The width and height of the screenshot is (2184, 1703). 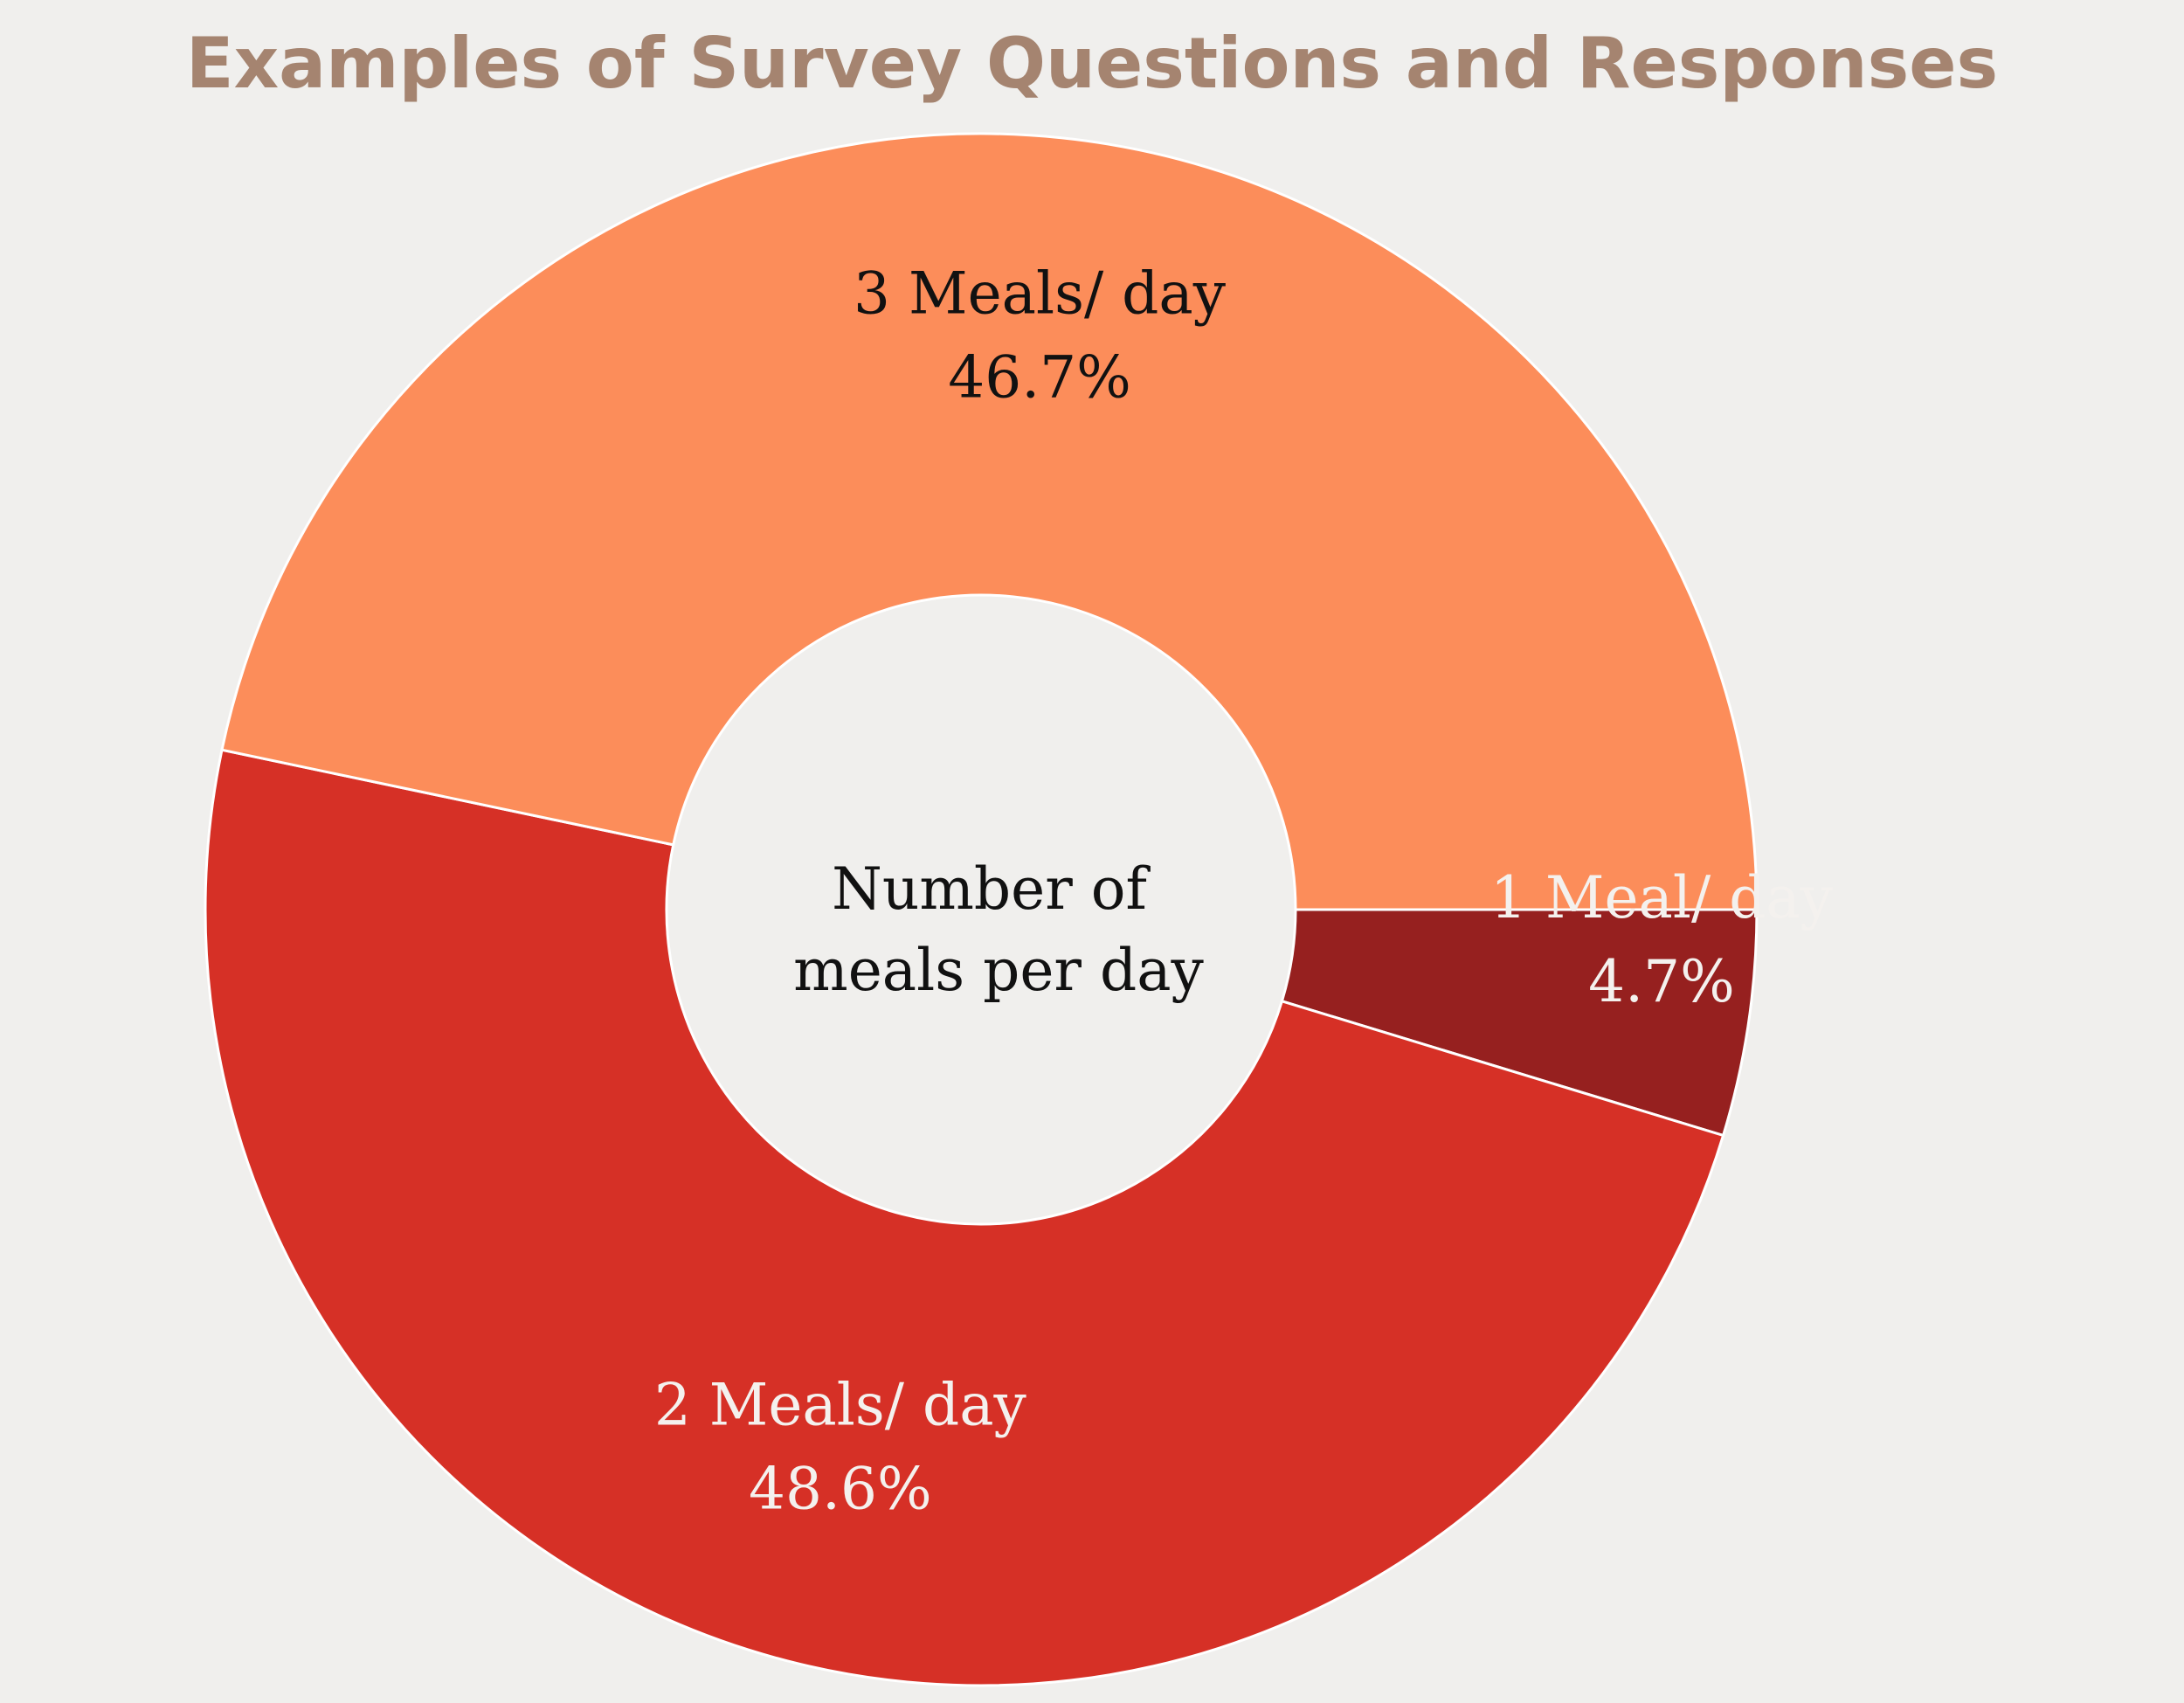 I want to click on slice-label-3: 3 Meals/ day, so click(x=1040, y=293).